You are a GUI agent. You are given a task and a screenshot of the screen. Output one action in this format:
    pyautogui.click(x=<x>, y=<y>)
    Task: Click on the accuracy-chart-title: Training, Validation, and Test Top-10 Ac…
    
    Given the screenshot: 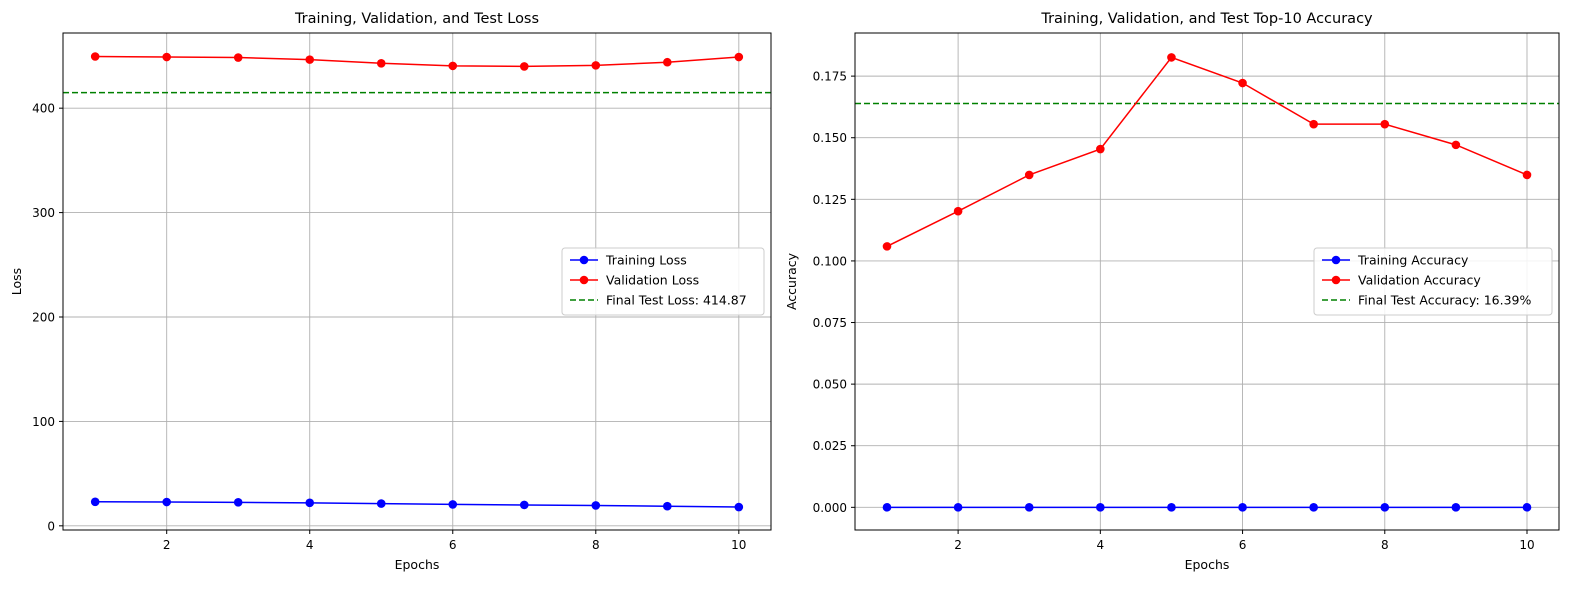 What is the action you would take?
    pyautogui.click(x=1206, y=19)
    